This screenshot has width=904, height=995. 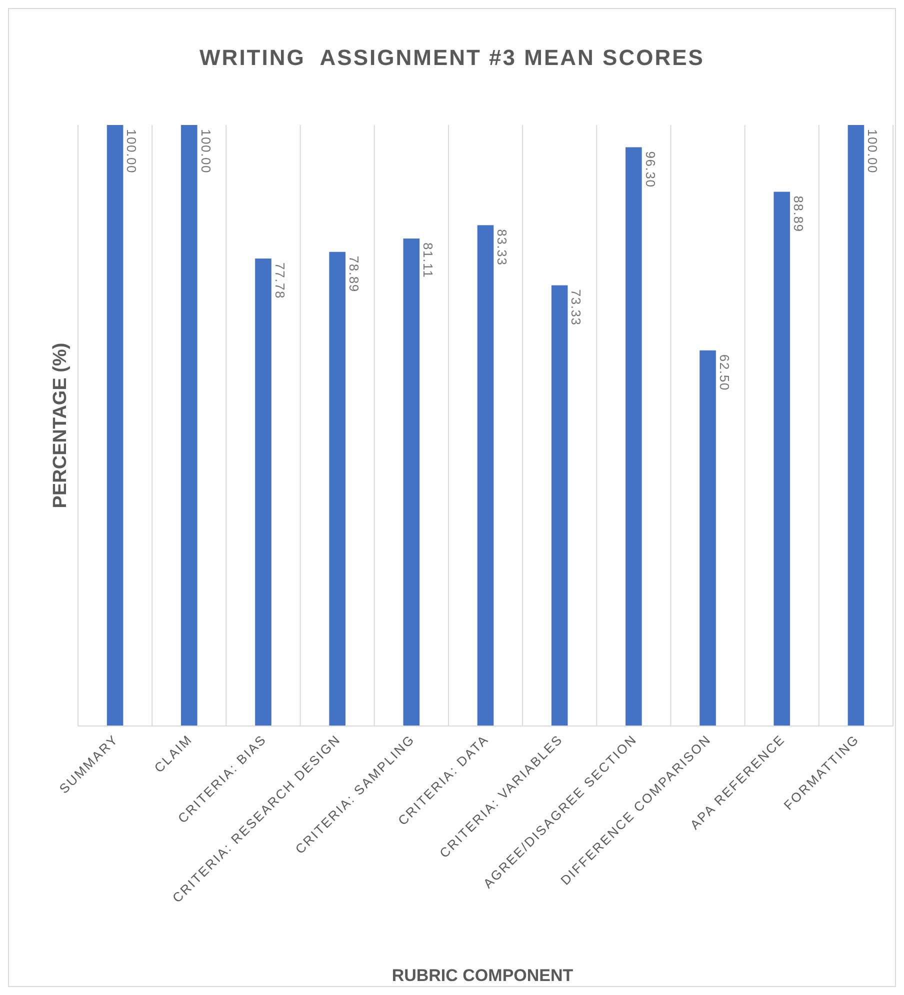 What do you see at coordinates (798, 214) in the screenshot?
I see `data-label: 88.89` at bounding box center [798, 214].